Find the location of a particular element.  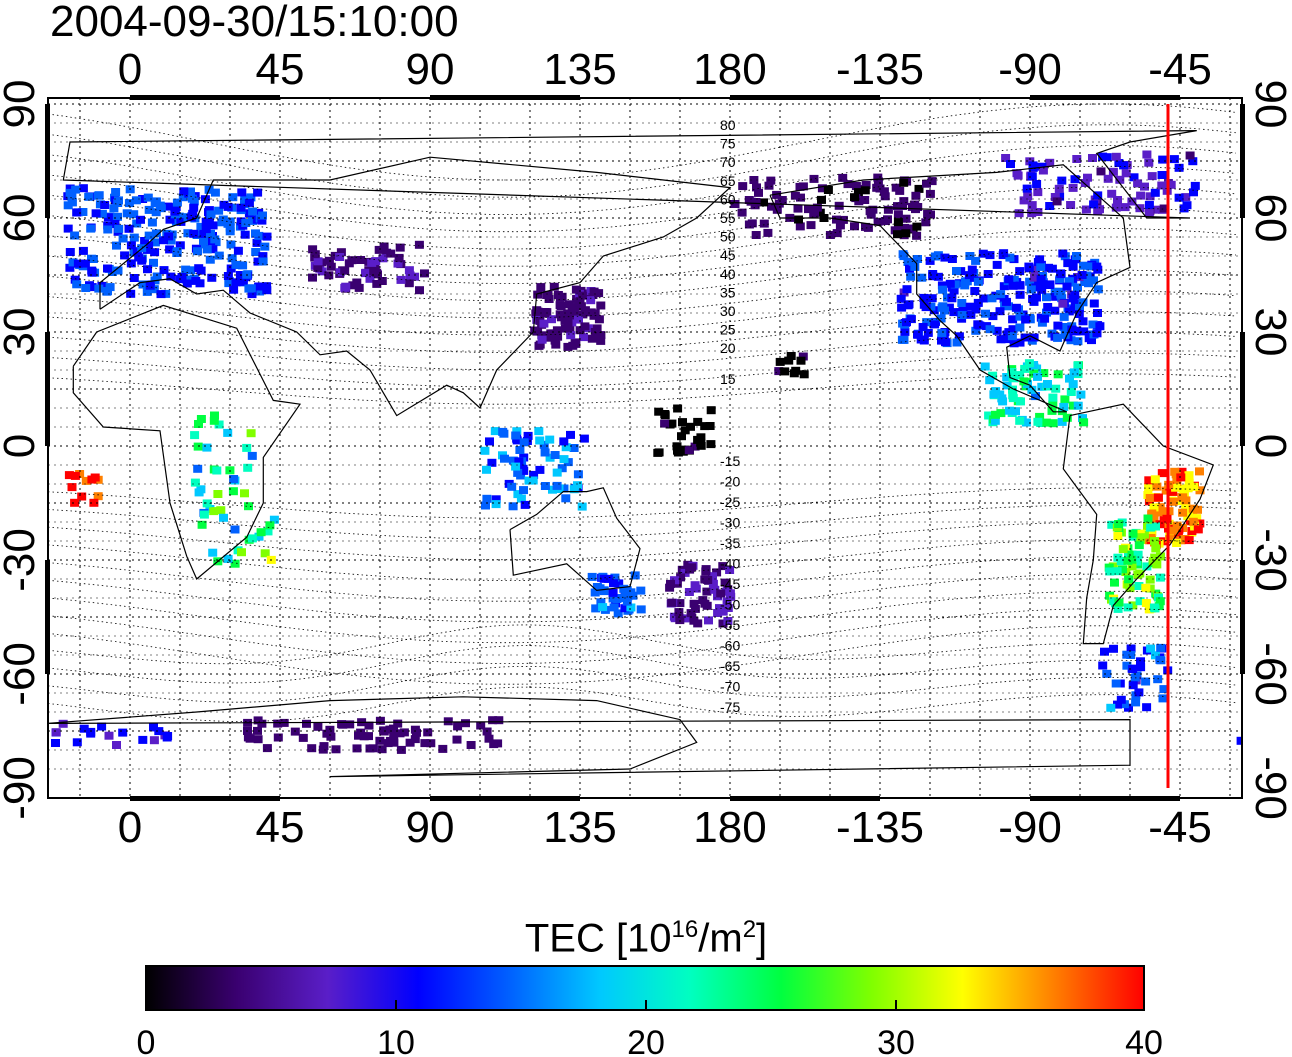

lat-tick-right: 30 is located at coordinates (1269, 332).